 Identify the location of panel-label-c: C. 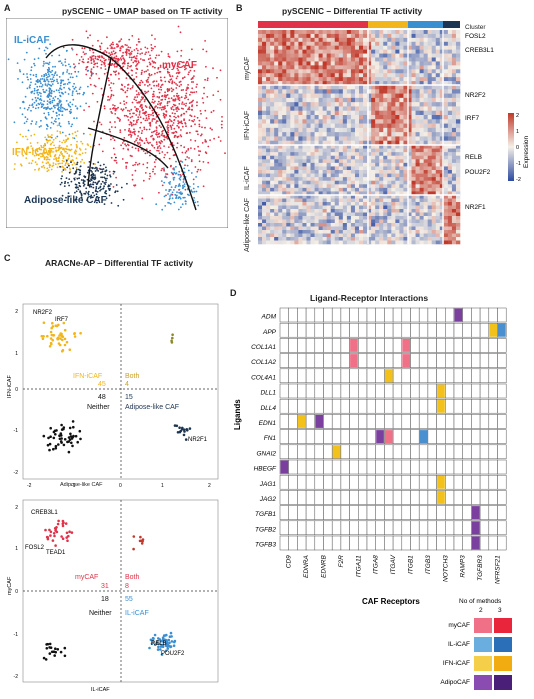
(7, 258).